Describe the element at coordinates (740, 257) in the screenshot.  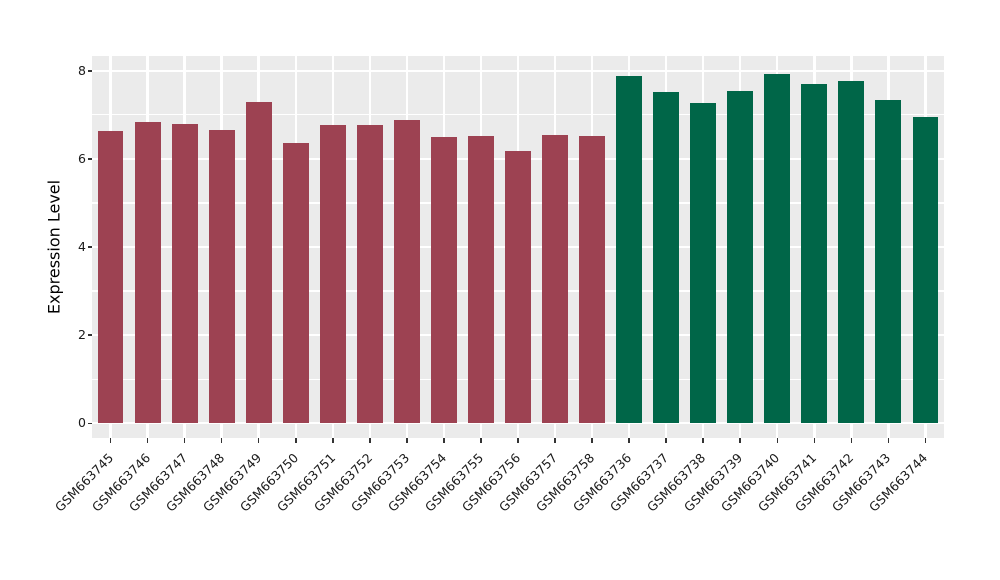
I see `bar-GSM663739` at that location.